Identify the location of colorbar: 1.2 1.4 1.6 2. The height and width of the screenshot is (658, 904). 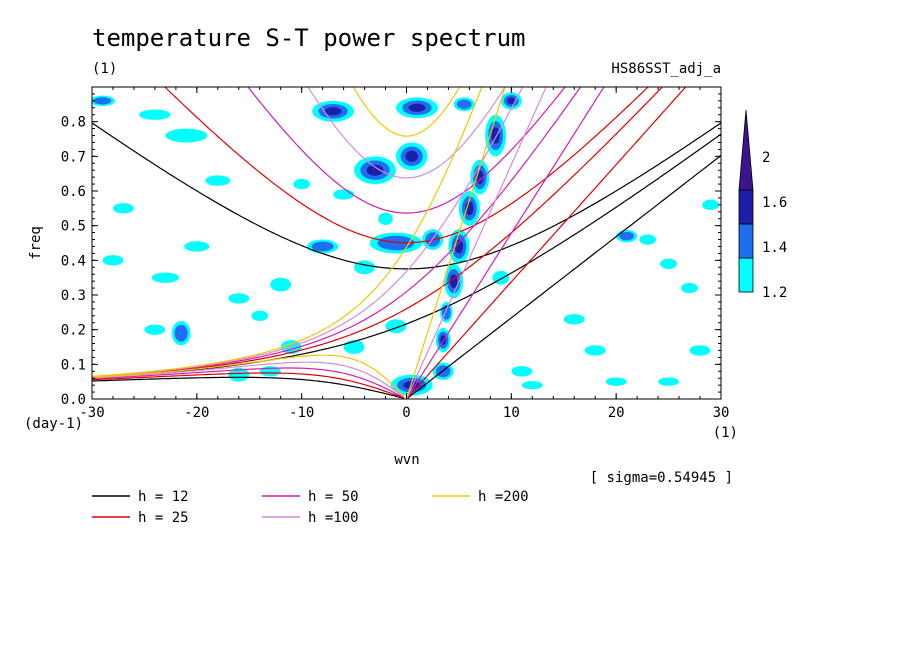
(762, 205).